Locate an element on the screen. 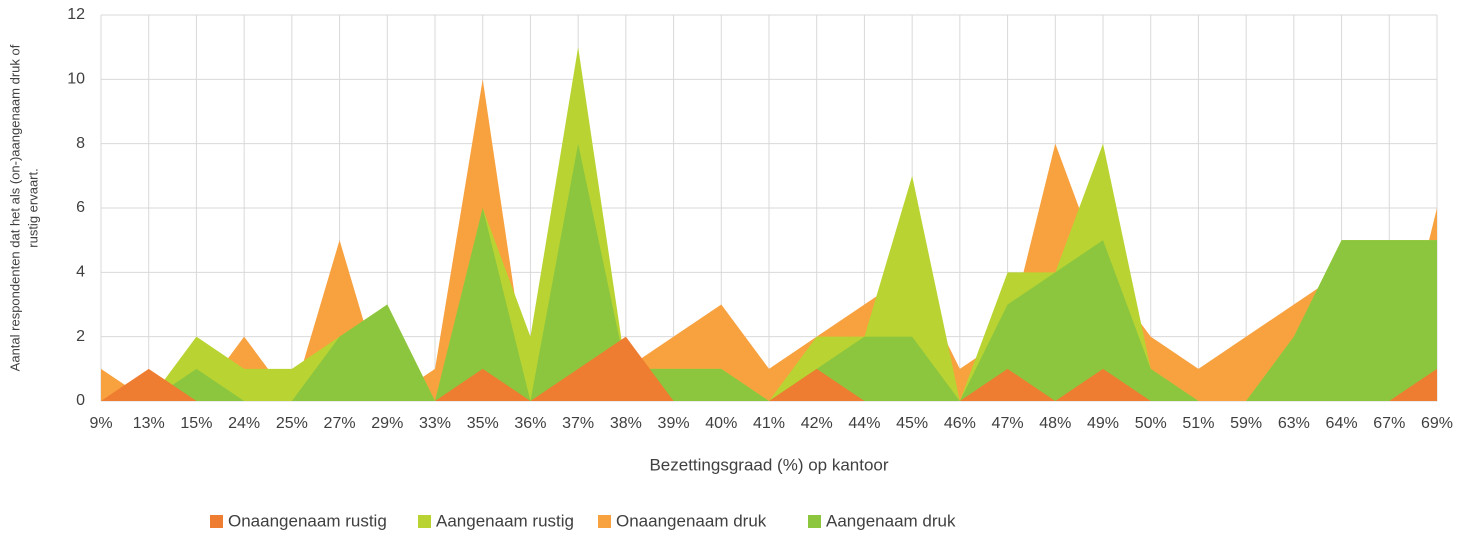  x-tick-label: 25% is located at coordinates (292, 423).